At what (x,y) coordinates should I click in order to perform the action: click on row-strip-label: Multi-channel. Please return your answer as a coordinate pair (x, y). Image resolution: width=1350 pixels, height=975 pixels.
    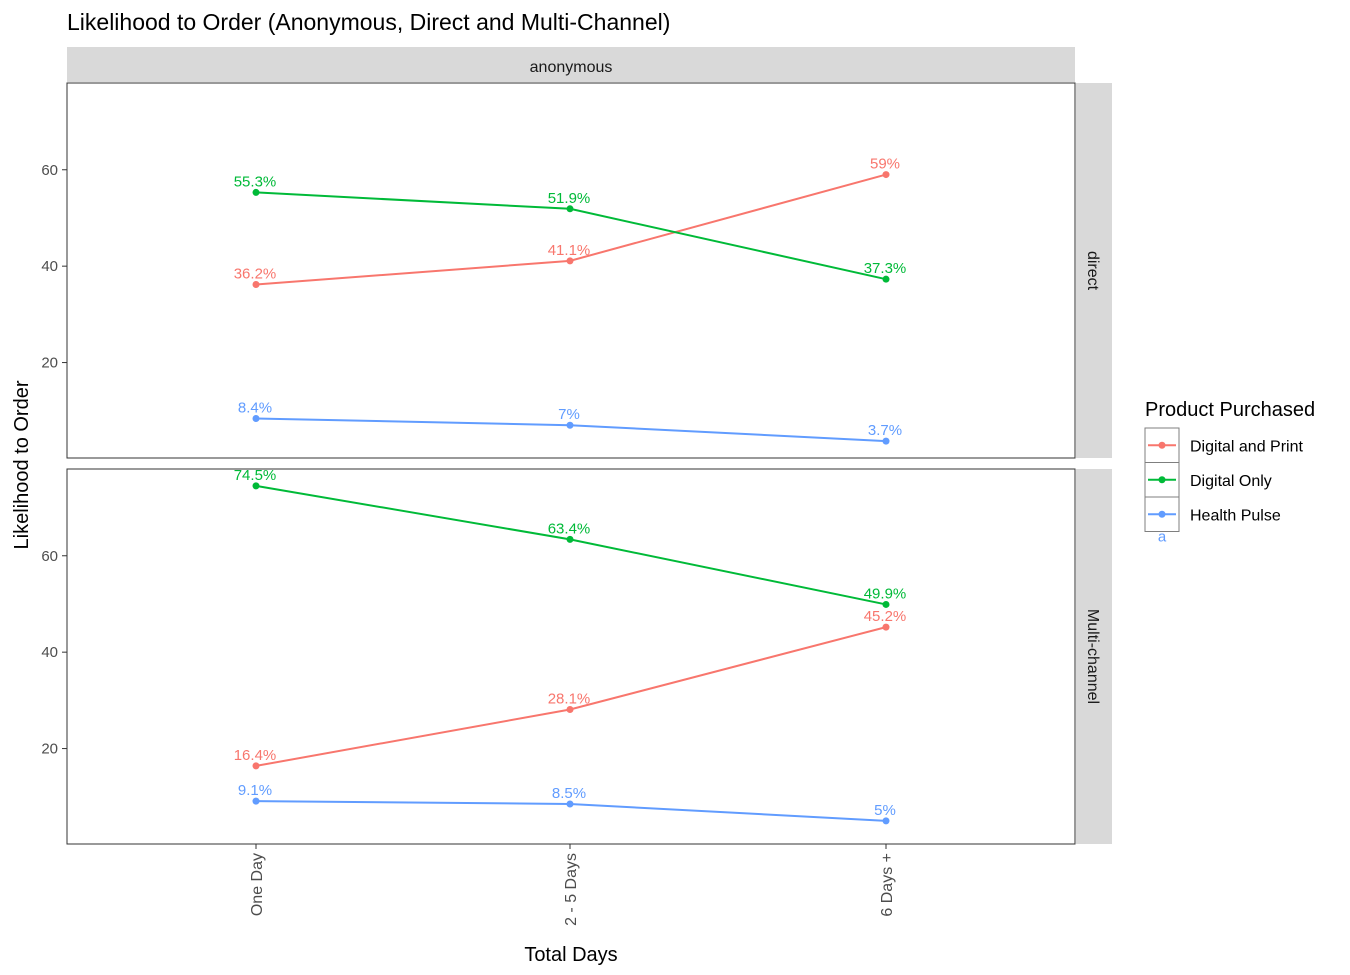
    Looking at the image, I should click on (1092, 656).